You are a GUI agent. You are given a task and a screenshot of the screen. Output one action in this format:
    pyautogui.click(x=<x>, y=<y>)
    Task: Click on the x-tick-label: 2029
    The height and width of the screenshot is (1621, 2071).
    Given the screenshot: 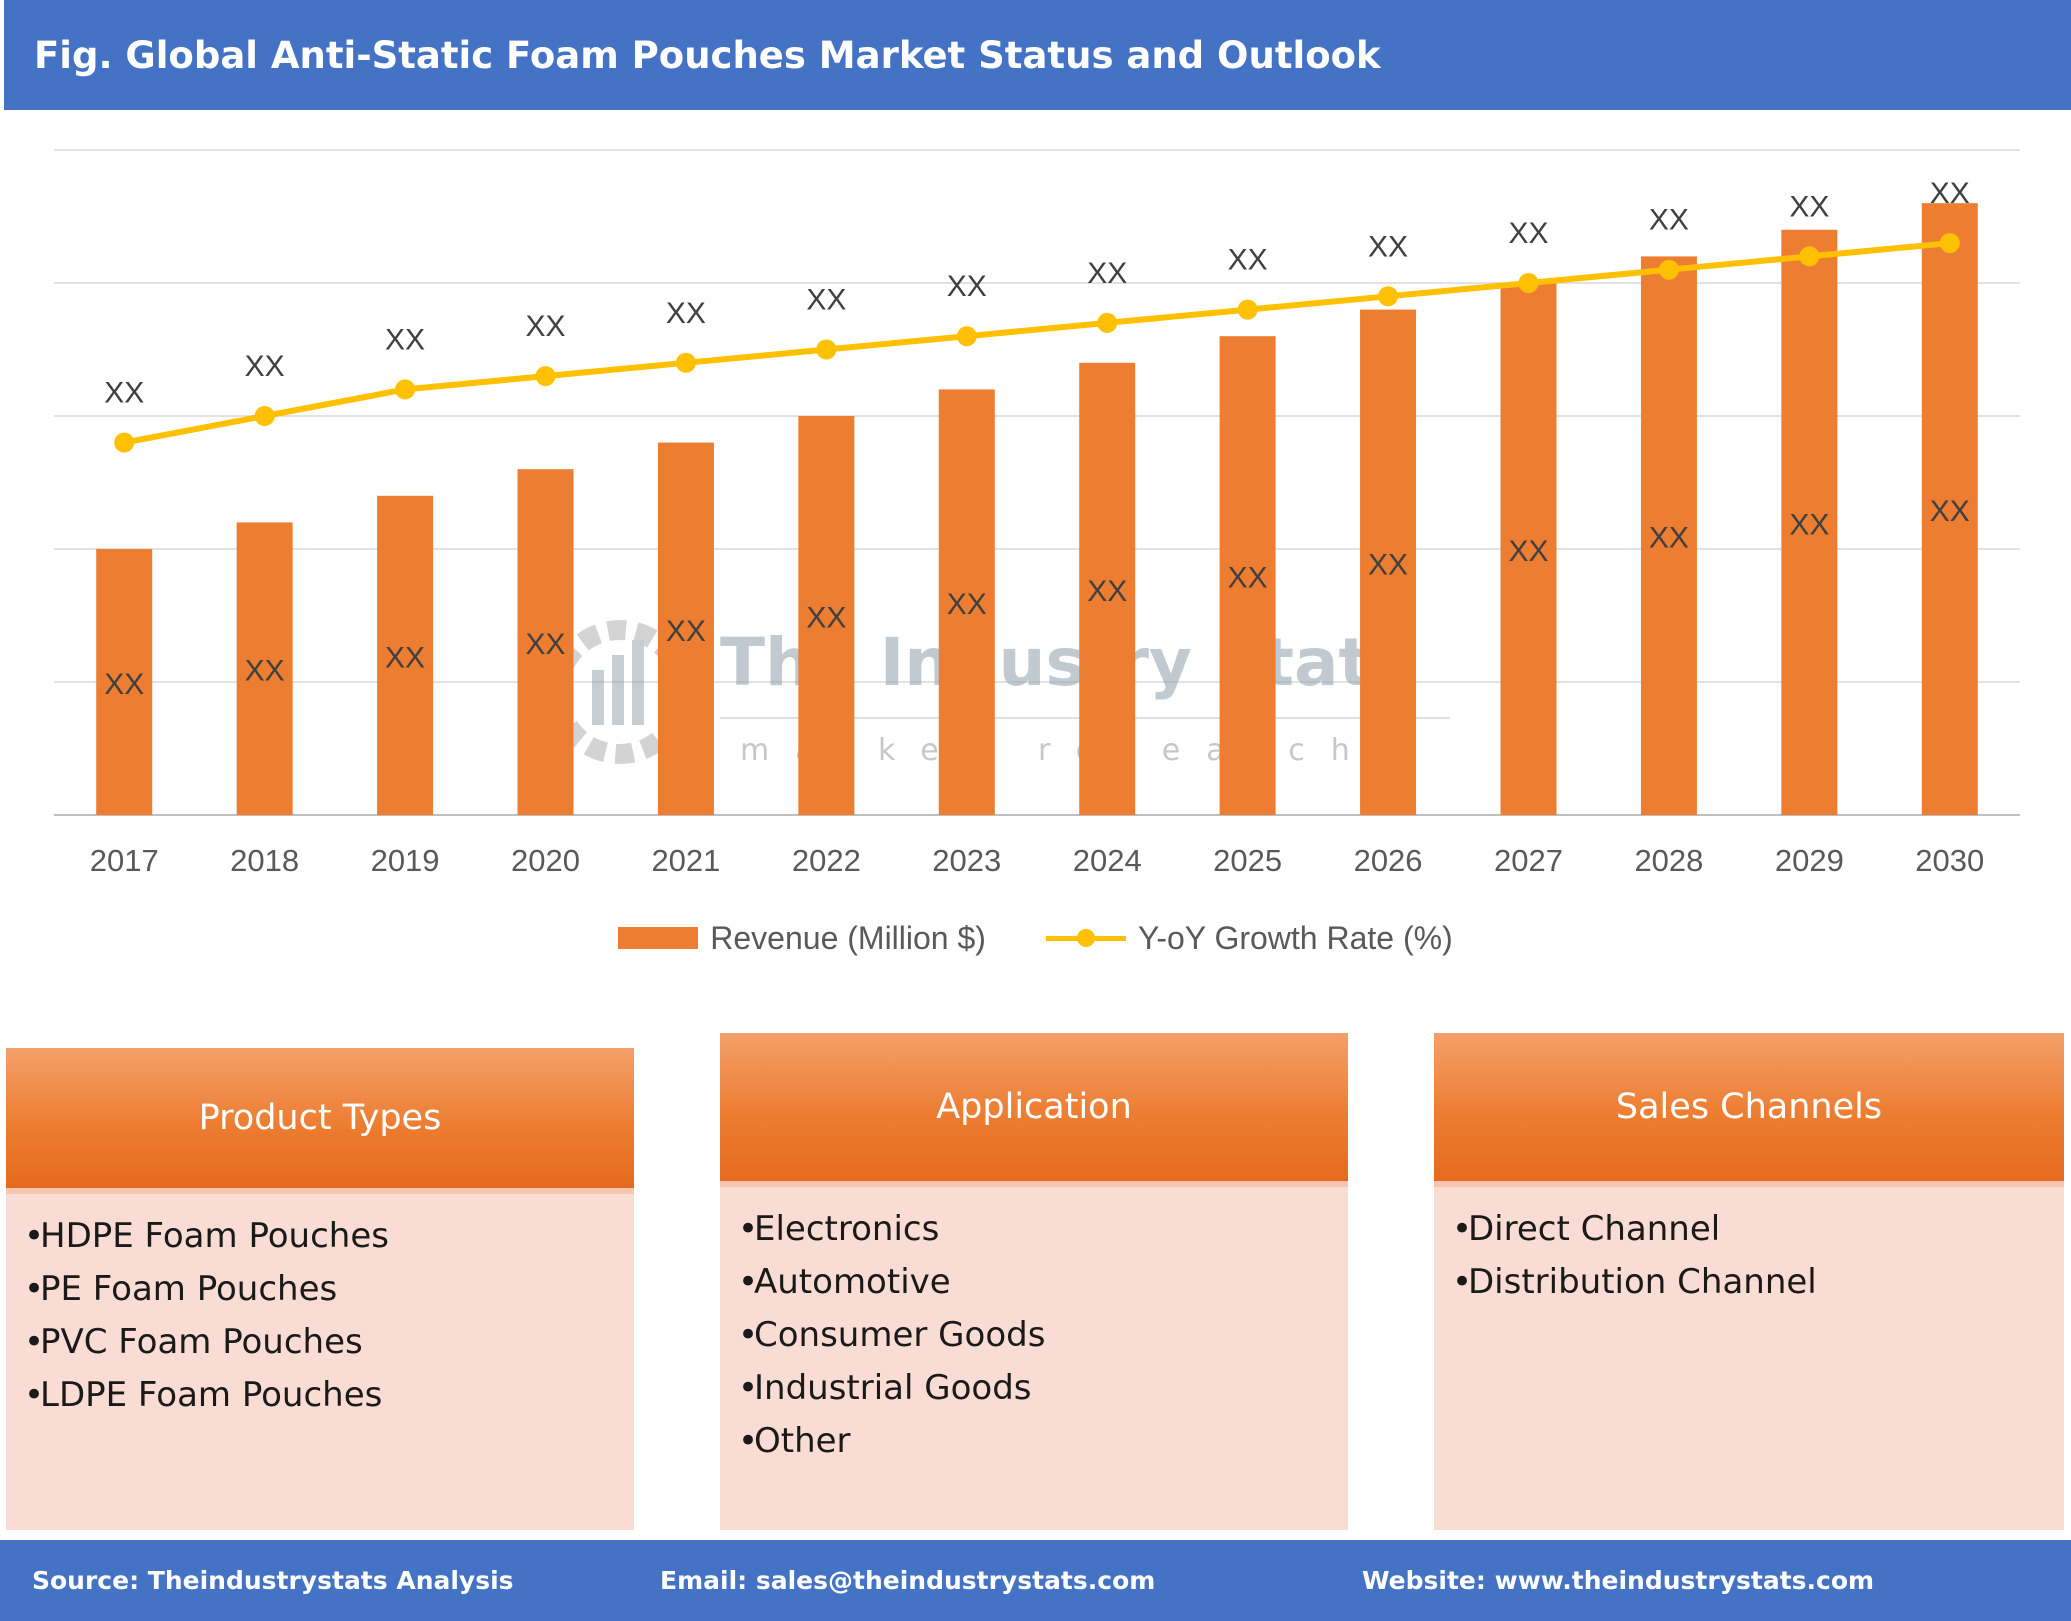 What is the action you would take?
    pyautogui.click(x=1809, y=860)
    